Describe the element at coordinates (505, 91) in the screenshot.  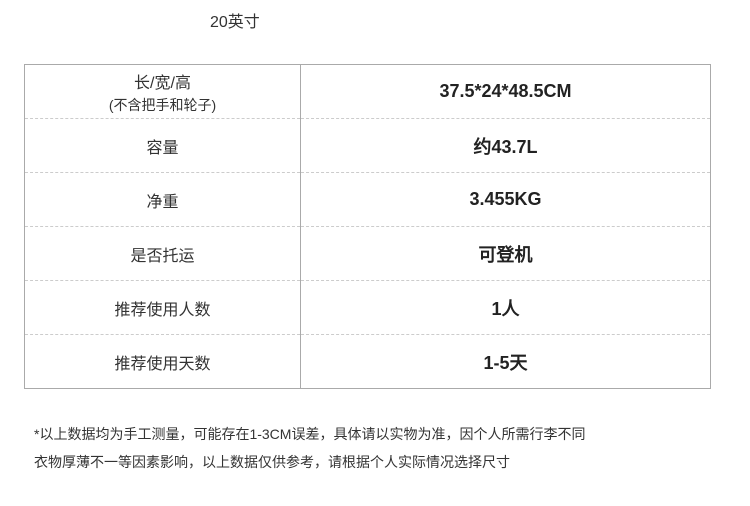
I see `spec-value: 37.5*24*48.5CM` at that location.